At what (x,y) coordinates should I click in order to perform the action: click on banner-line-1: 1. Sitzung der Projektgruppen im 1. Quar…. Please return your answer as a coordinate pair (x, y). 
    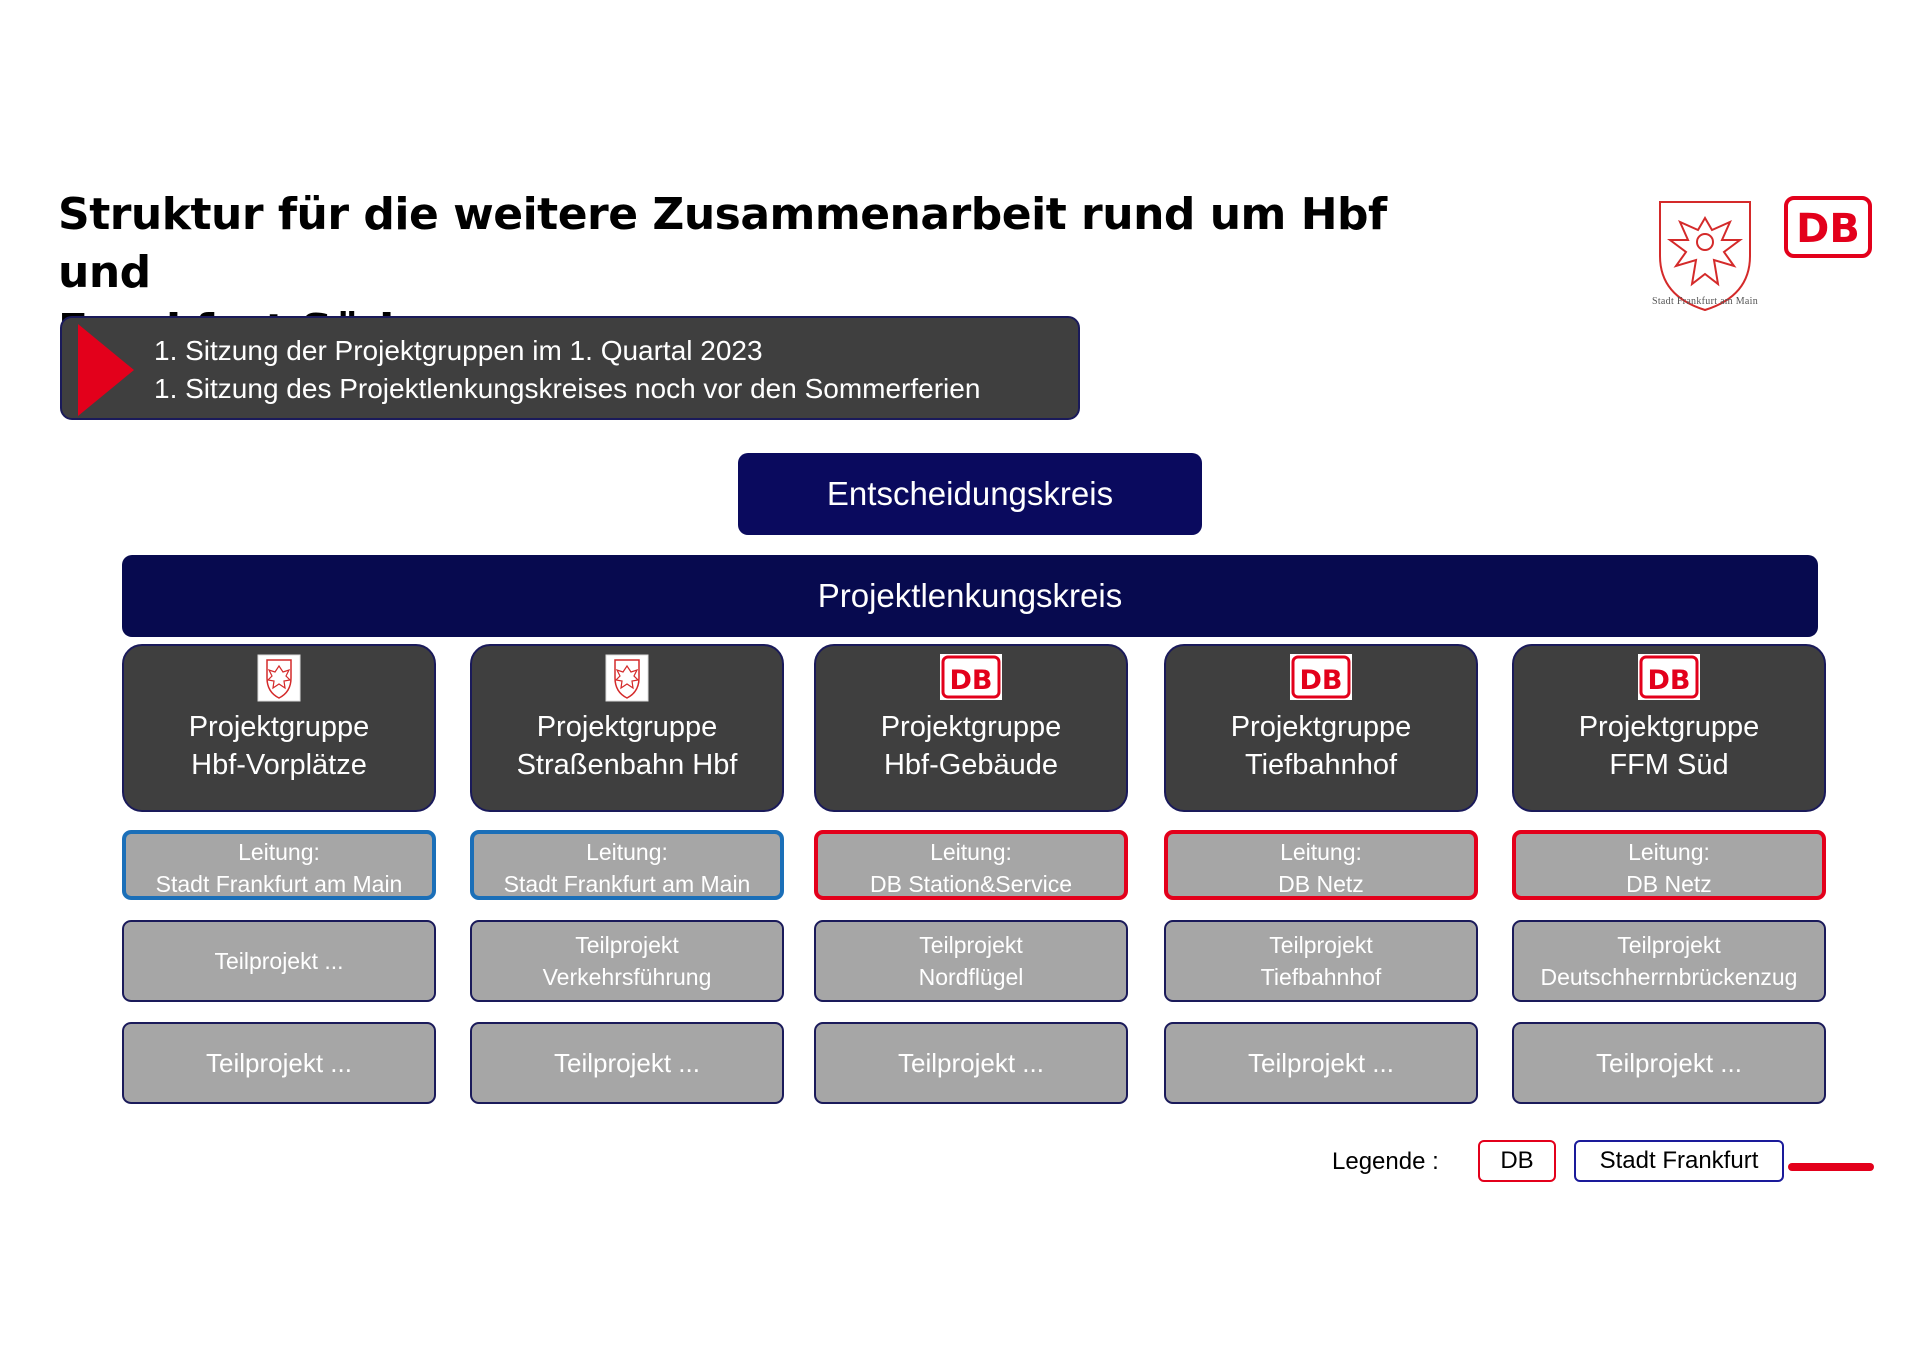
    Looking at the image, I should click on (458, 350).